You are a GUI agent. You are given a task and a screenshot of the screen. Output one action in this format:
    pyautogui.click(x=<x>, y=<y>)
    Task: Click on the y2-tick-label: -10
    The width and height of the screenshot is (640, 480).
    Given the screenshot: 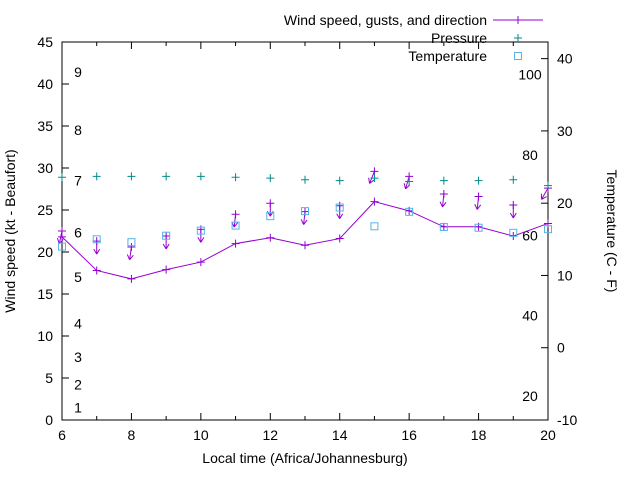 What is the action you would take?
    pyautogui.click(x=567, y=420)
    